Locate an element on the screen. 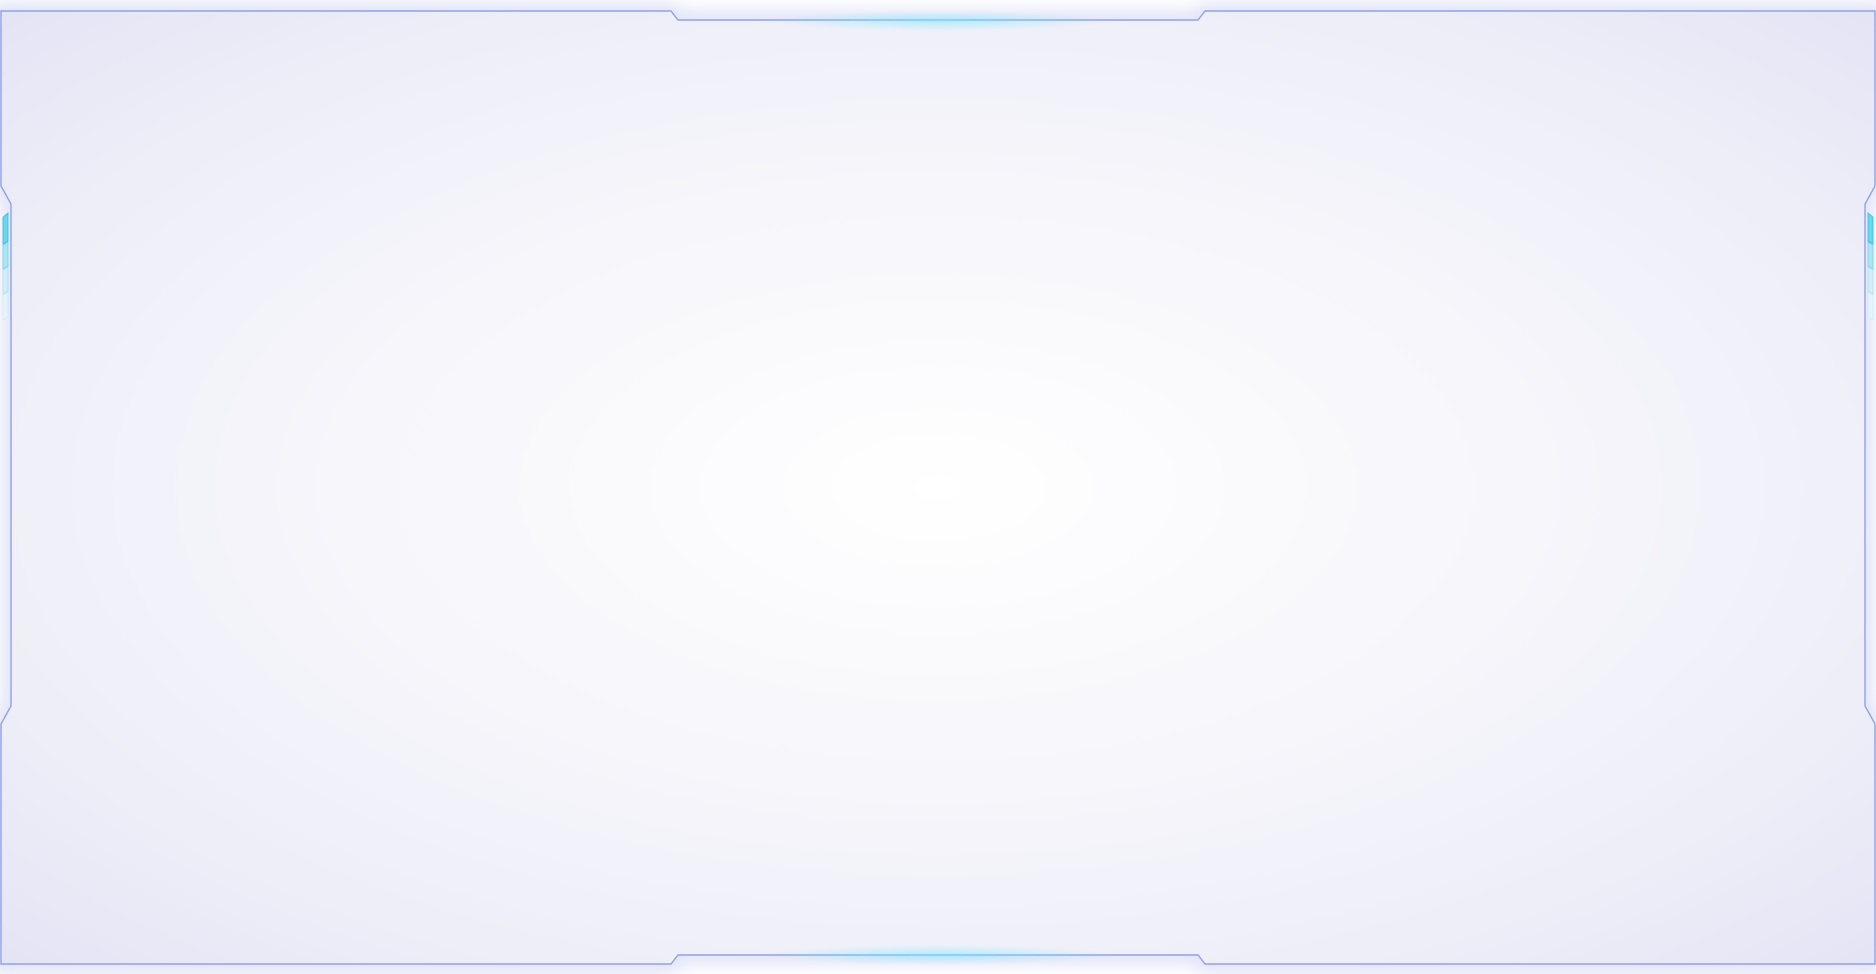 The image size is (1876, 974). left-segmented-indicator-icon is located at coordinates (5, 266).